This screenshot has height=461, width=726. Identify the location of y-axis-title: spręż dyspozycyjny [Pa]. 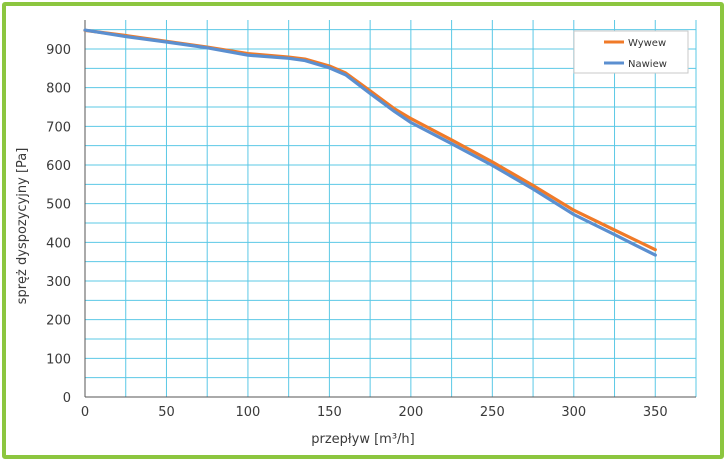
(22, 226).